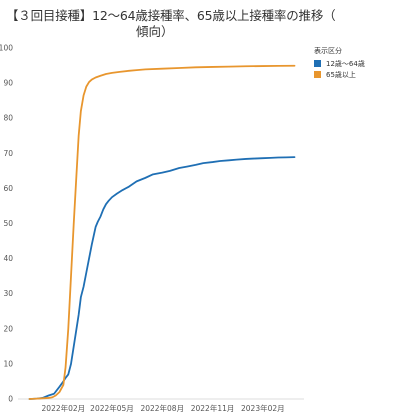 Image resolution: width=400 pixels, height=418 pixels. I want to click on chart-title: 【３回目接種】12〜64歳接種率、65歳以上接種率の推移（, so click(171, 15).